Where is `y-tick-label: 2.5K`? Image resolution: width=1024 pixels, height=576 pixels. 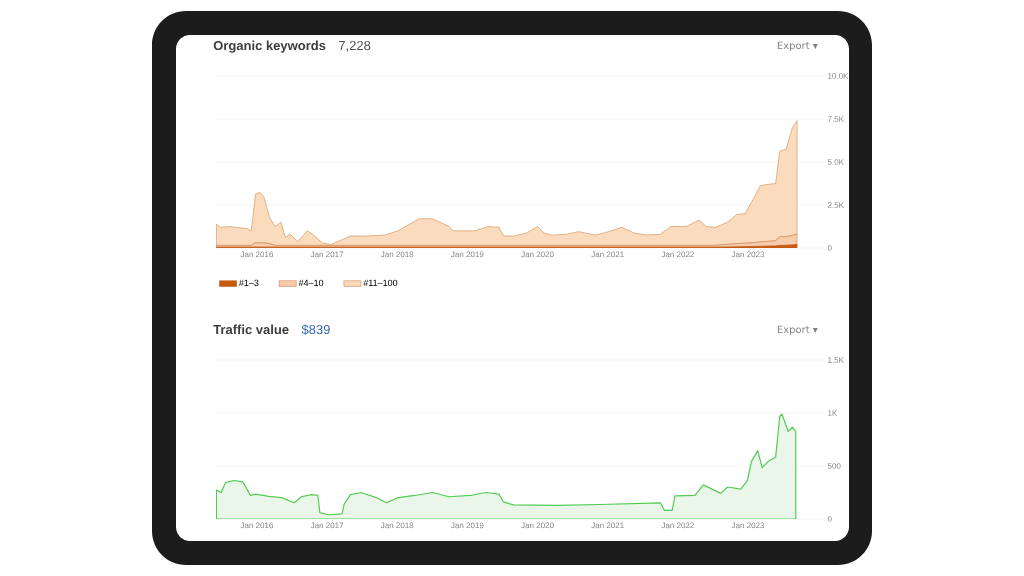
y-tick-label: 2.5K is located at coordinates (835, 205).